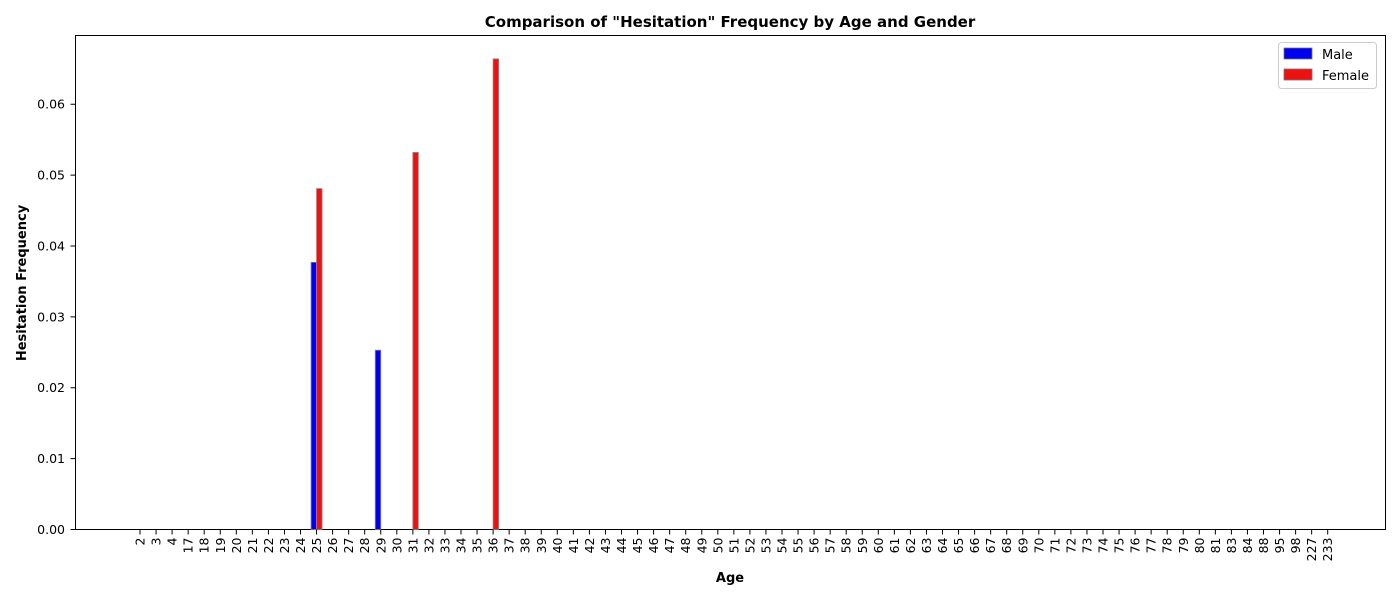 The height and width of the screenshot is (600, 1400). What do you see at coordinates (444, 546) in the screenshot?
I see `x-tick-label: 33` at bounding box center [444, 546].